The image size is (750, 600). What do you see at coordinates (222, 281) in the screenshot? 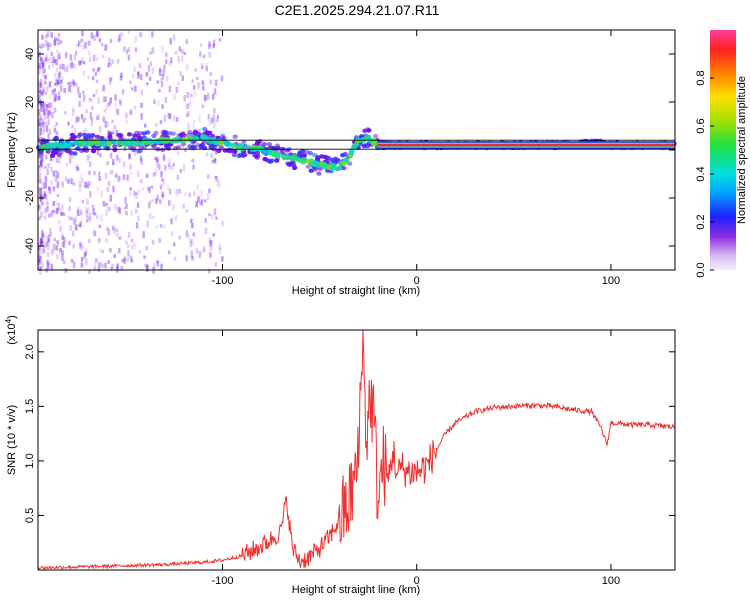
I see `x-tick-label: -100` at bounding box center [222, 281].